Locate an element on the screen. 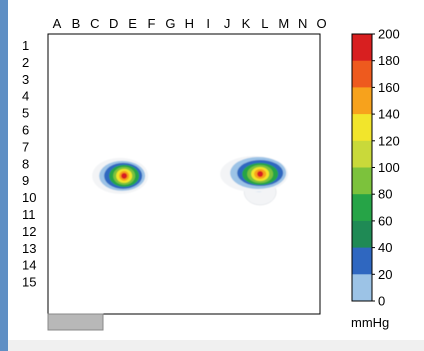 This screenshot has width=424, height=351. colorbar-tick-label: 80 is located at coordinates (385, 194).